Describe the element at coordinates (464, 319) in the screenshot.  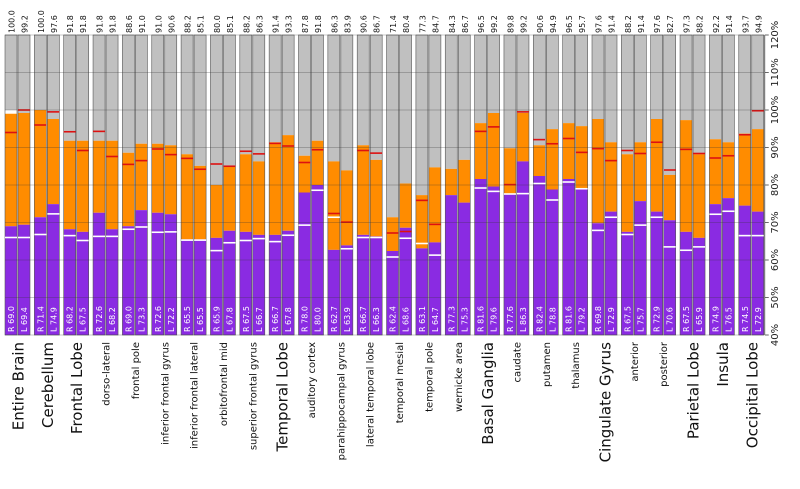
I see `bar-label-l: L 75.3` at that location.